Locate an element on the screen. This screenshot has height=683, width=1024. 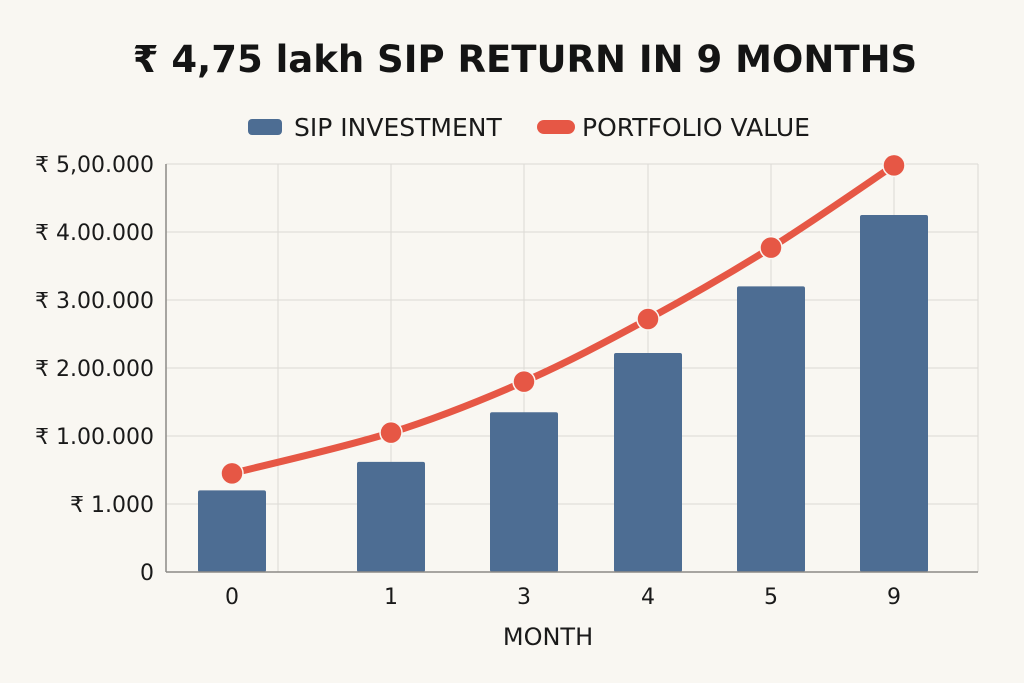
y-tick-label: ₹ 1.00.000 is located at coordinates (94, 437).